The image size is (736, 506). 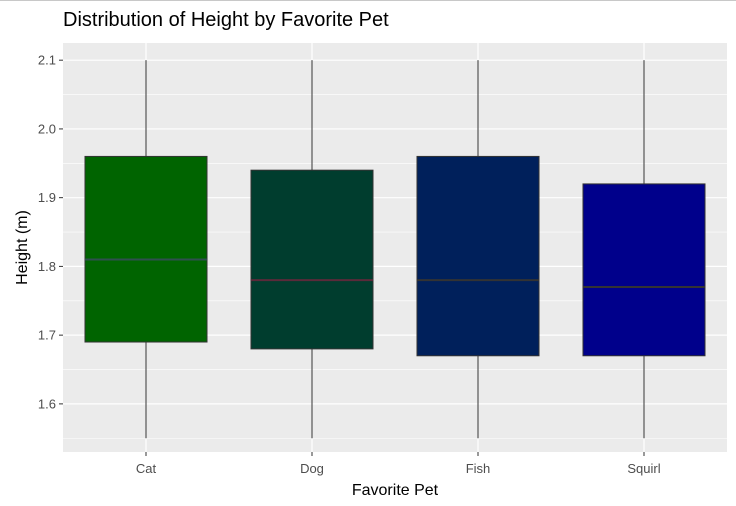 I want to click on box-squirl, so click(x=644, y=249).